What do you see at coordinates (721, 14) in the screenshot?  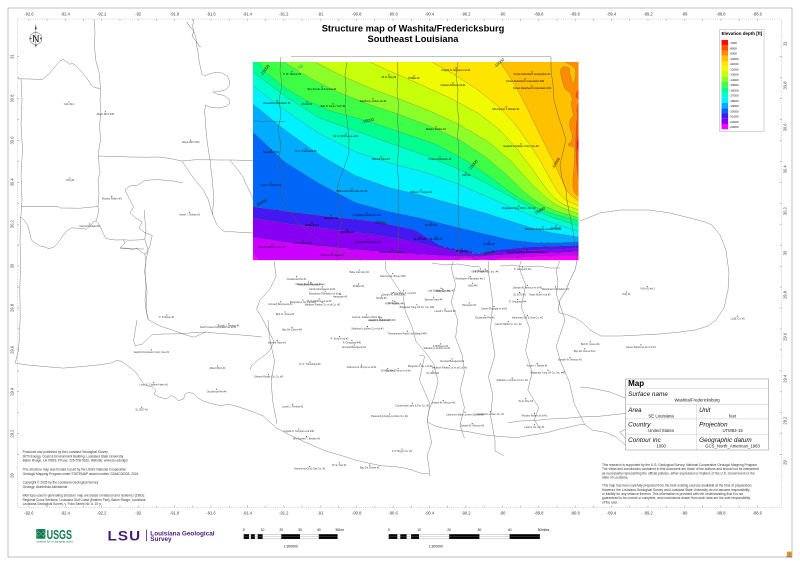 I see `svg-text: -88.8` at bounding box center [721, 14].